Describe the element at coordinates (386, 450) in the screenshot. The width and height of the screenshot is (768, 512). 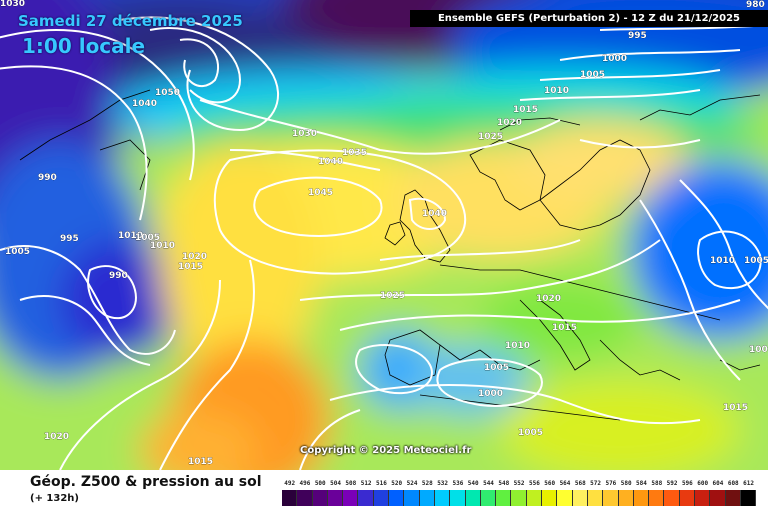
I see `copyright-notice: Copyright © 2025 Meteociel.fr` at that location.